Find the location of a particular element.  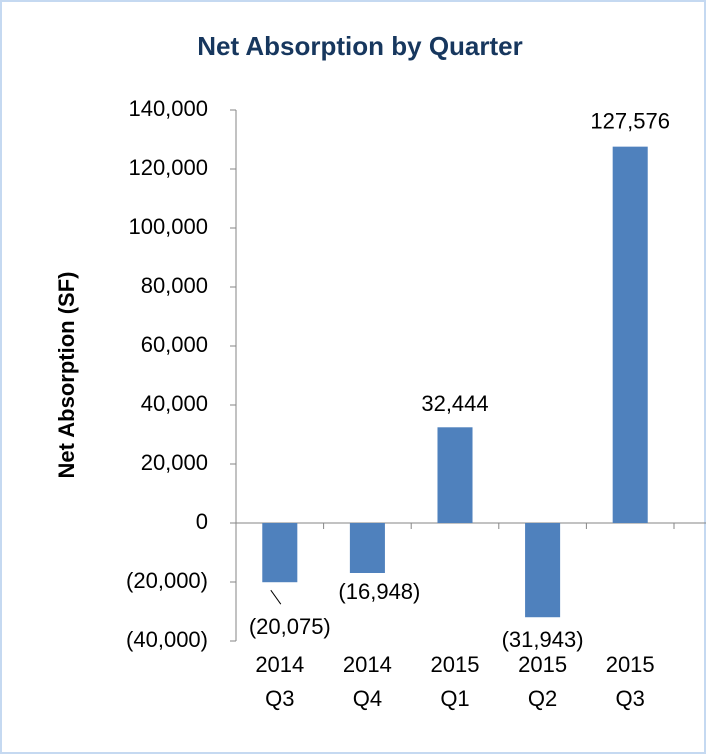

y-tick-label: 60,000 is located at coordinates (174, 344).